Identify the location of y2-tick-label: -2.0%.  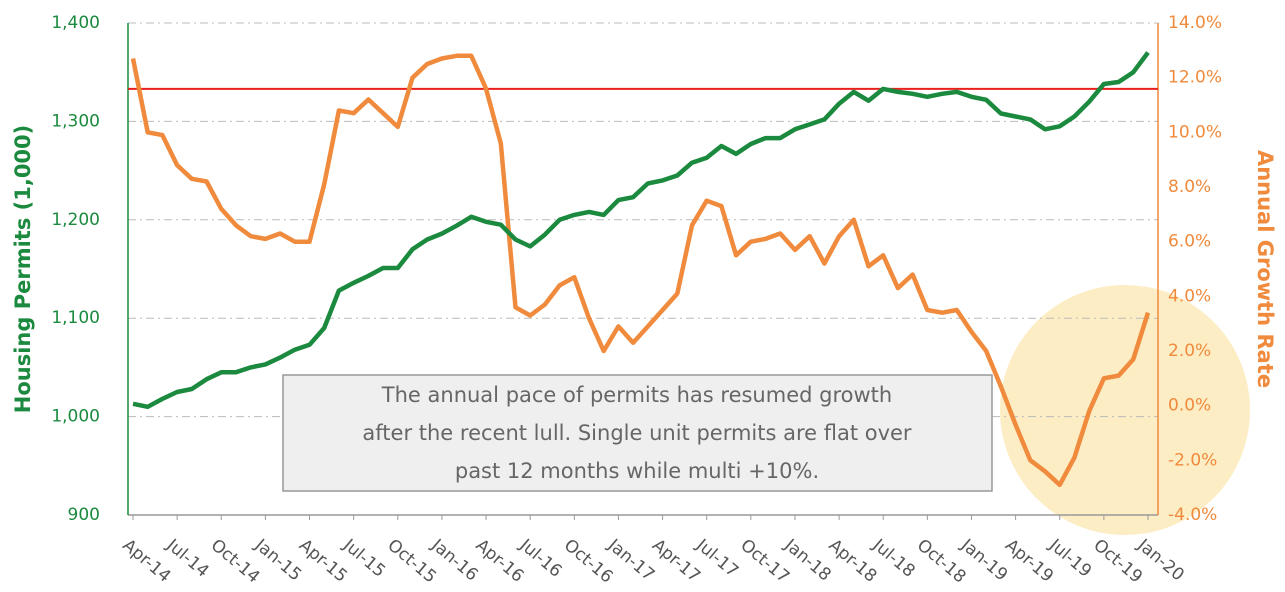
(1192, 460).